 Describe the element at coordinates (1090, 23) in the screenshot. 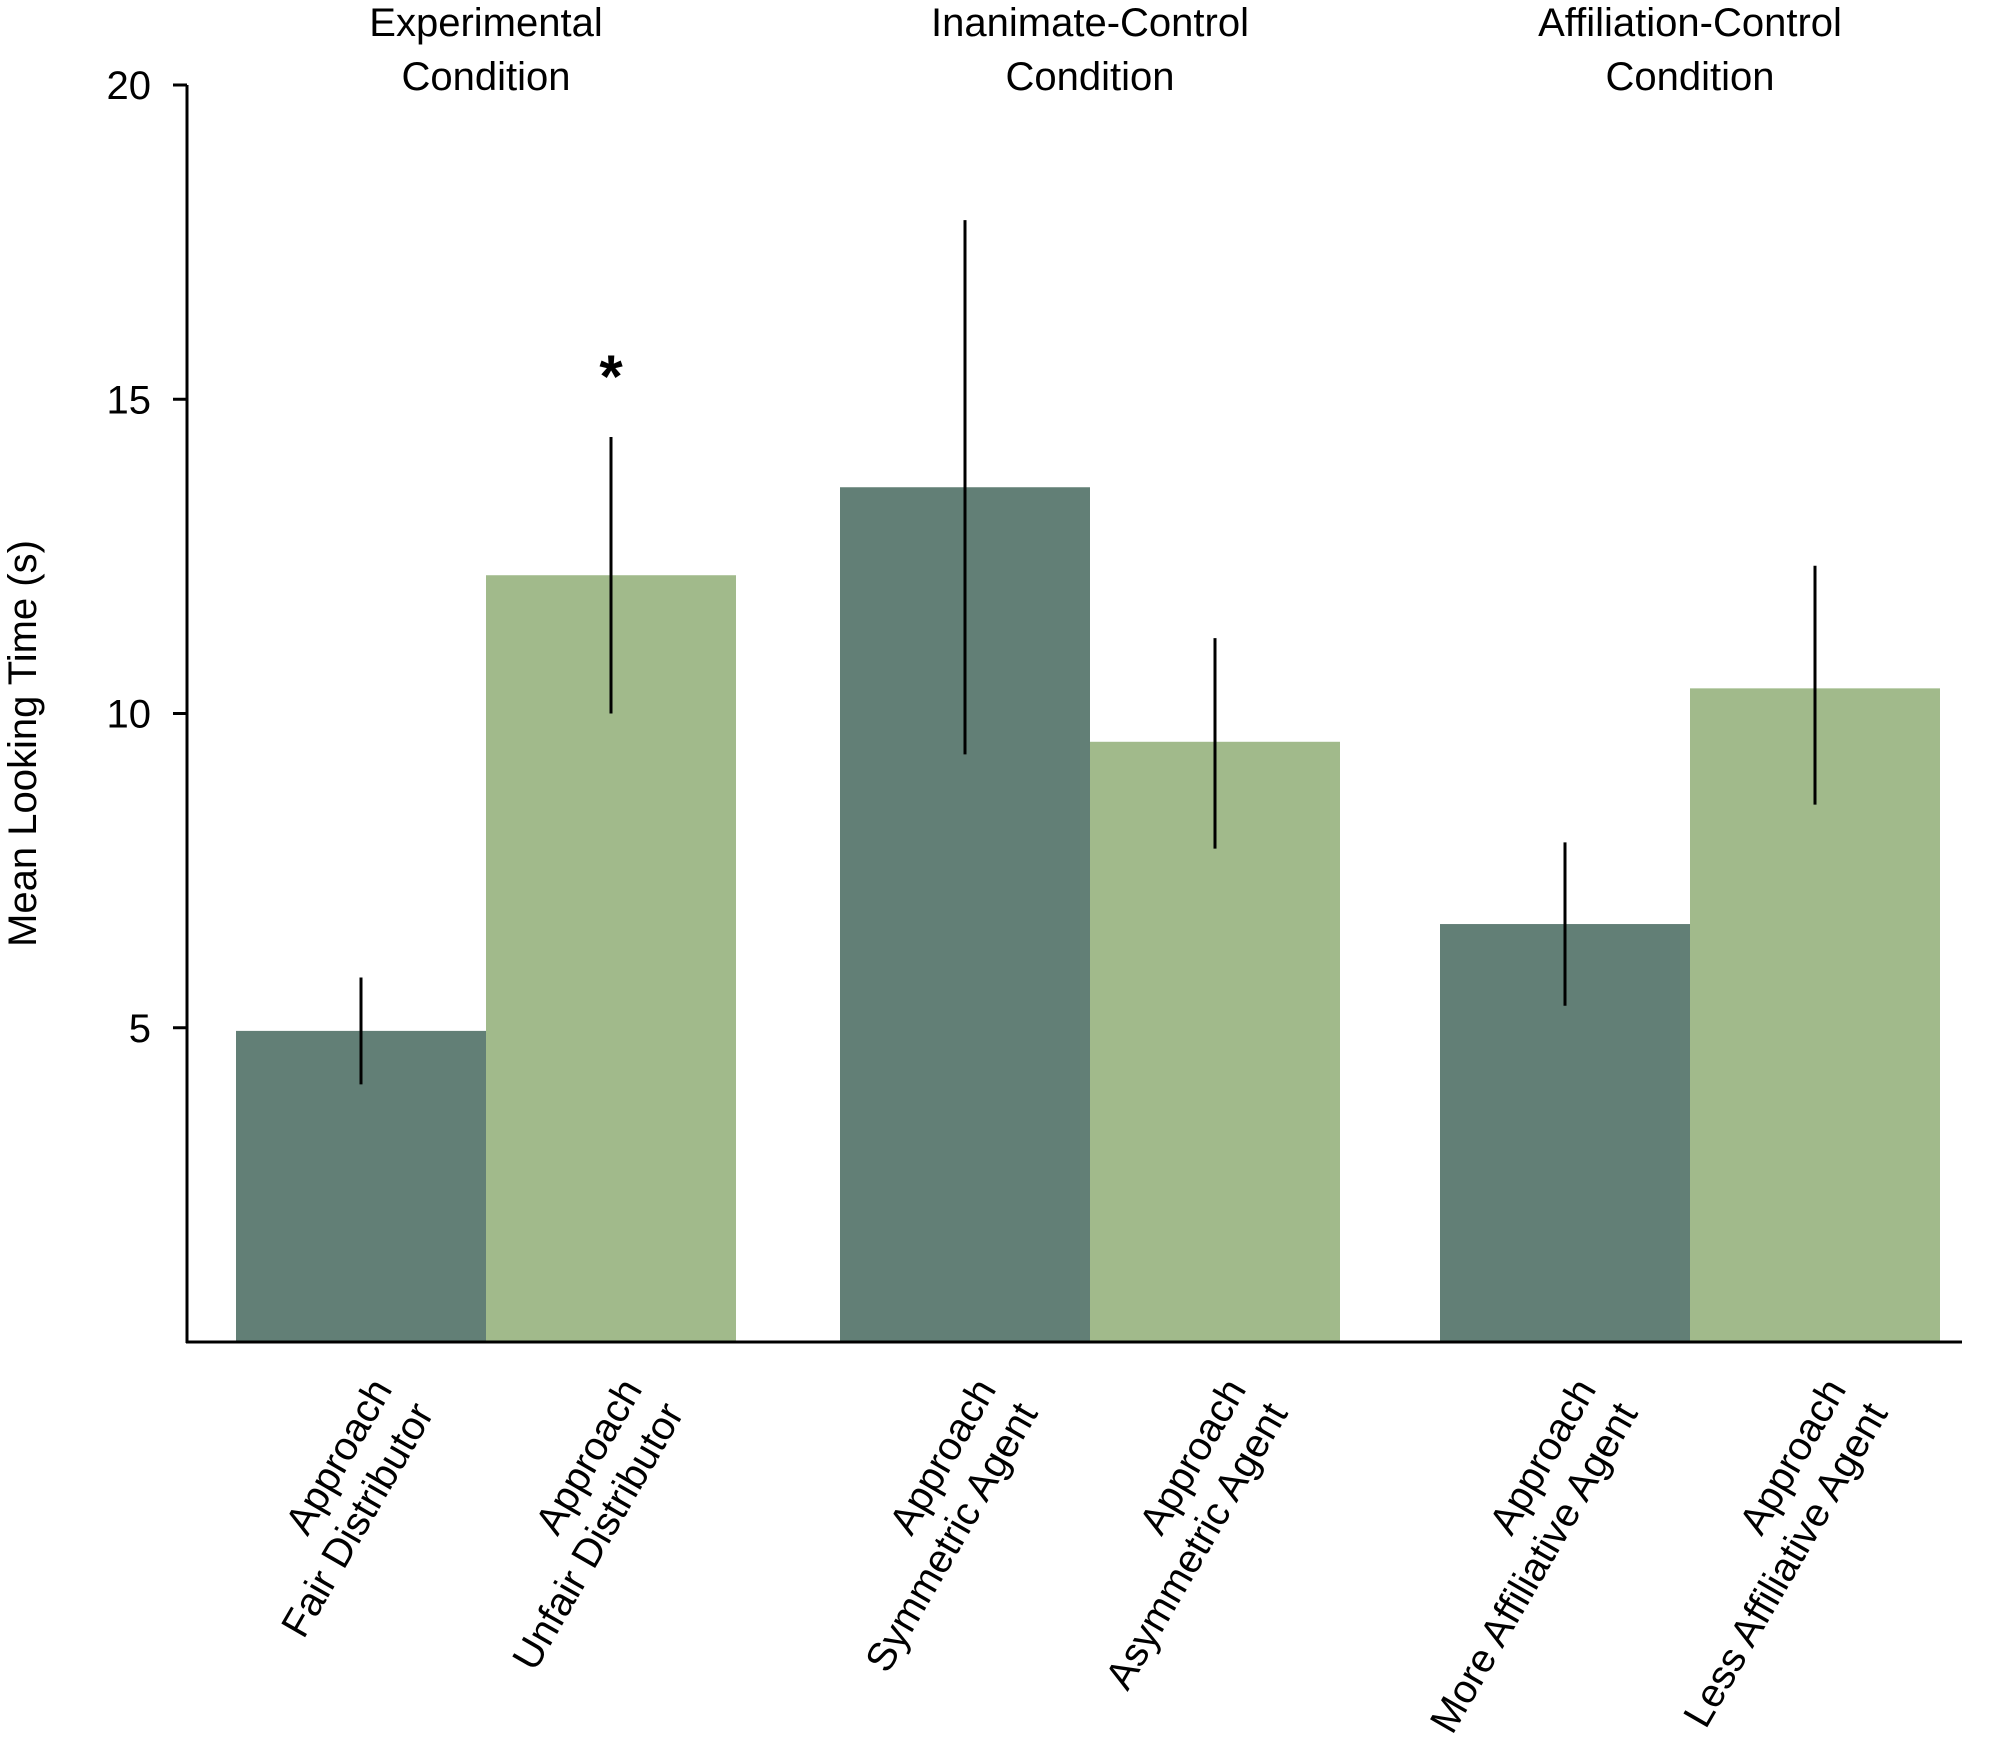

I see `group-title: Inanimate-Control` at that location.